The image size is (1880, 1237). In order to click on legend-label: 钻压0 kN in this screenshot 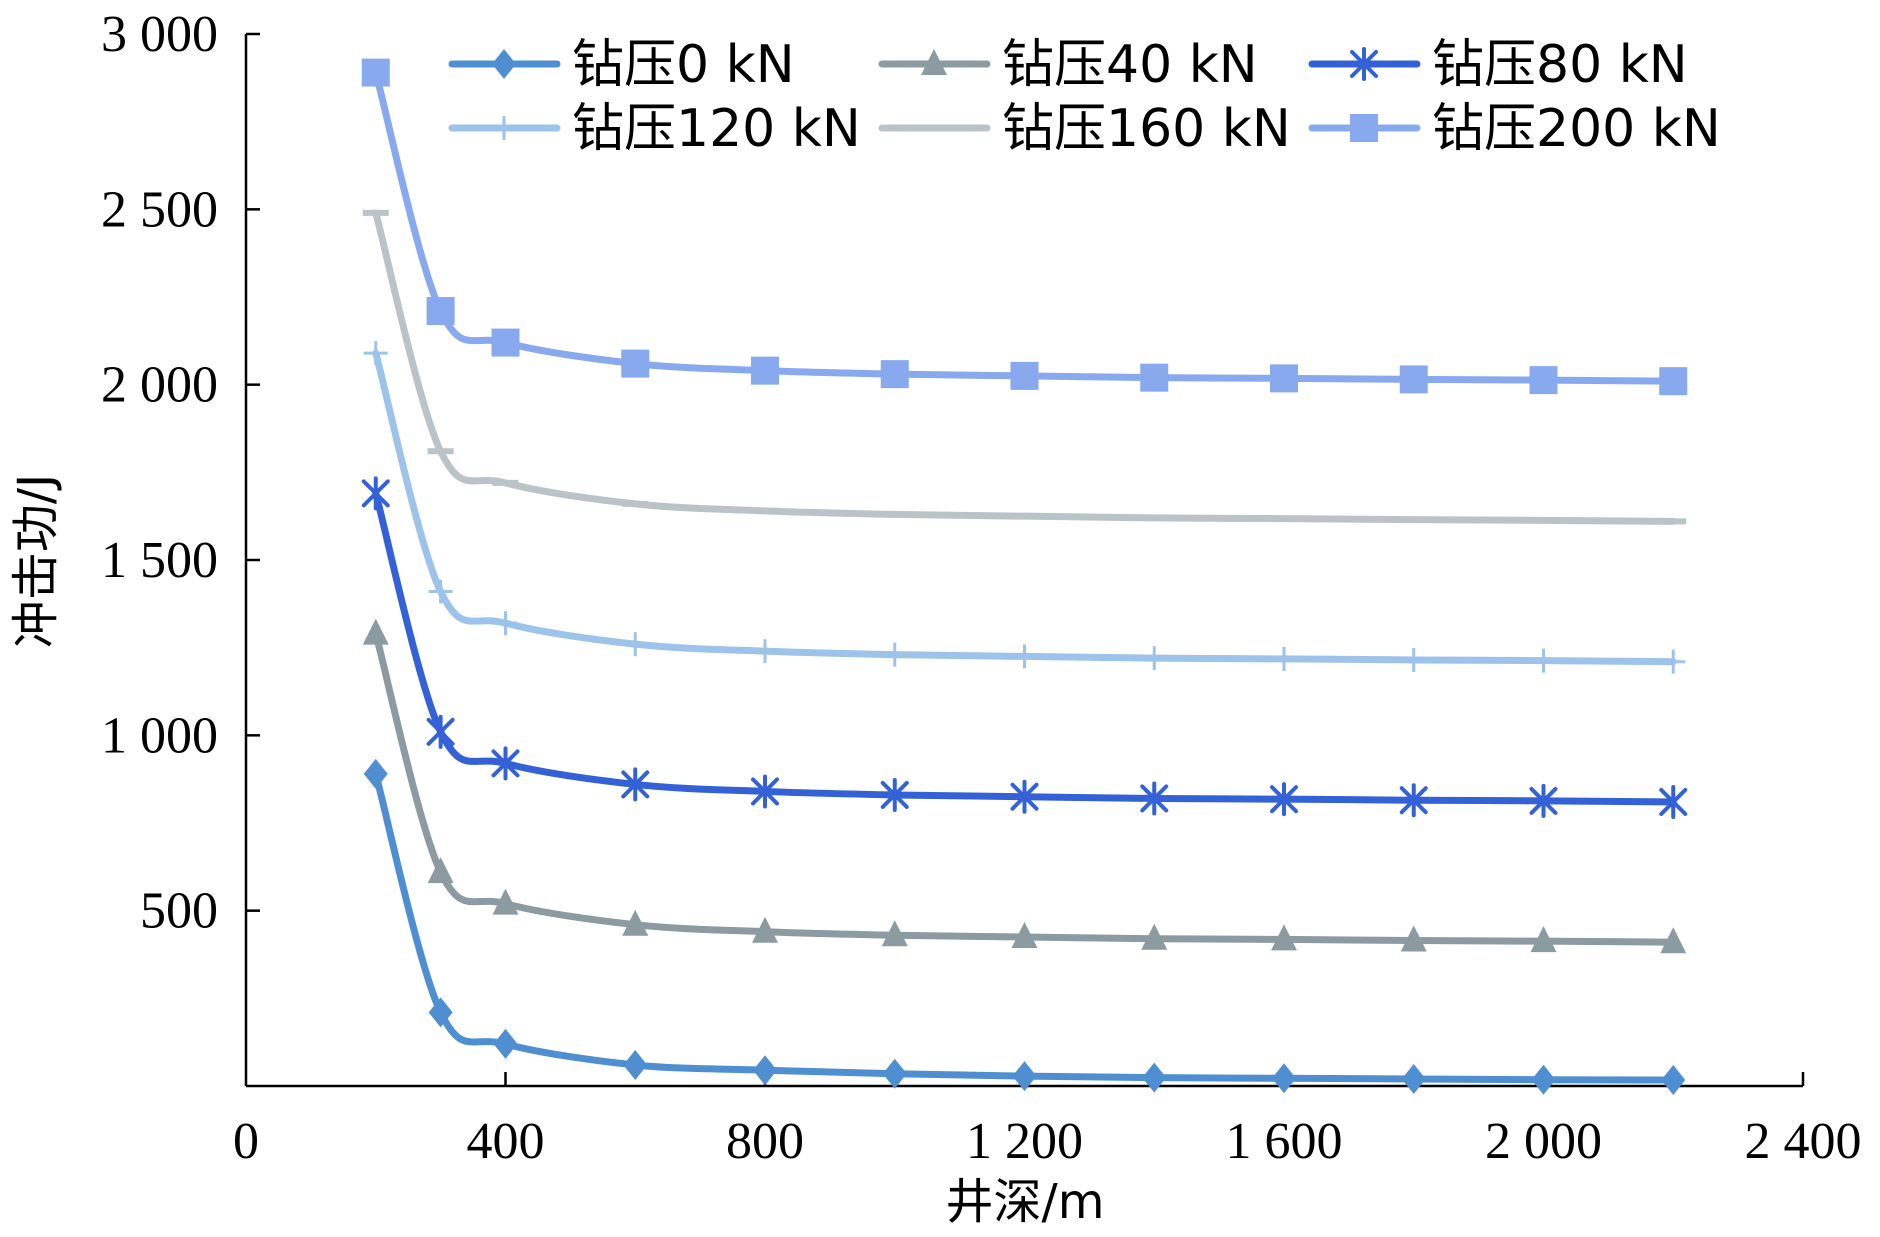, I will do `click(683, 65)`.